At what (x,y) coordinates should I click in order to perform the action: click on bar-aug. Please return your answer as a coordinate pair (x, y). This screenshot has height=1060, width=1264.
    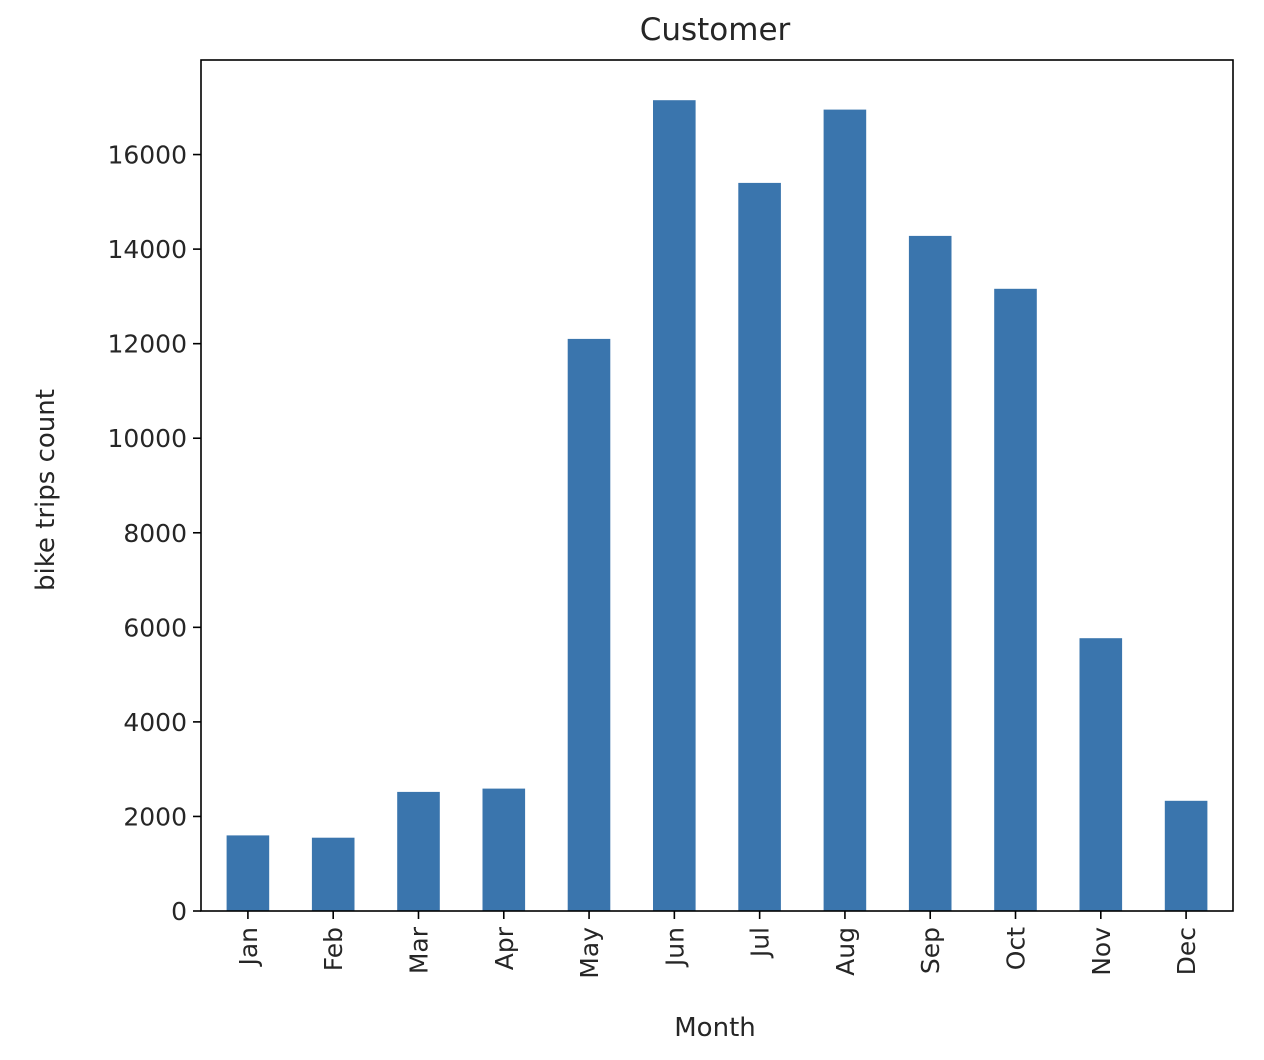
    Looking at the image, I should click on (845, 510).